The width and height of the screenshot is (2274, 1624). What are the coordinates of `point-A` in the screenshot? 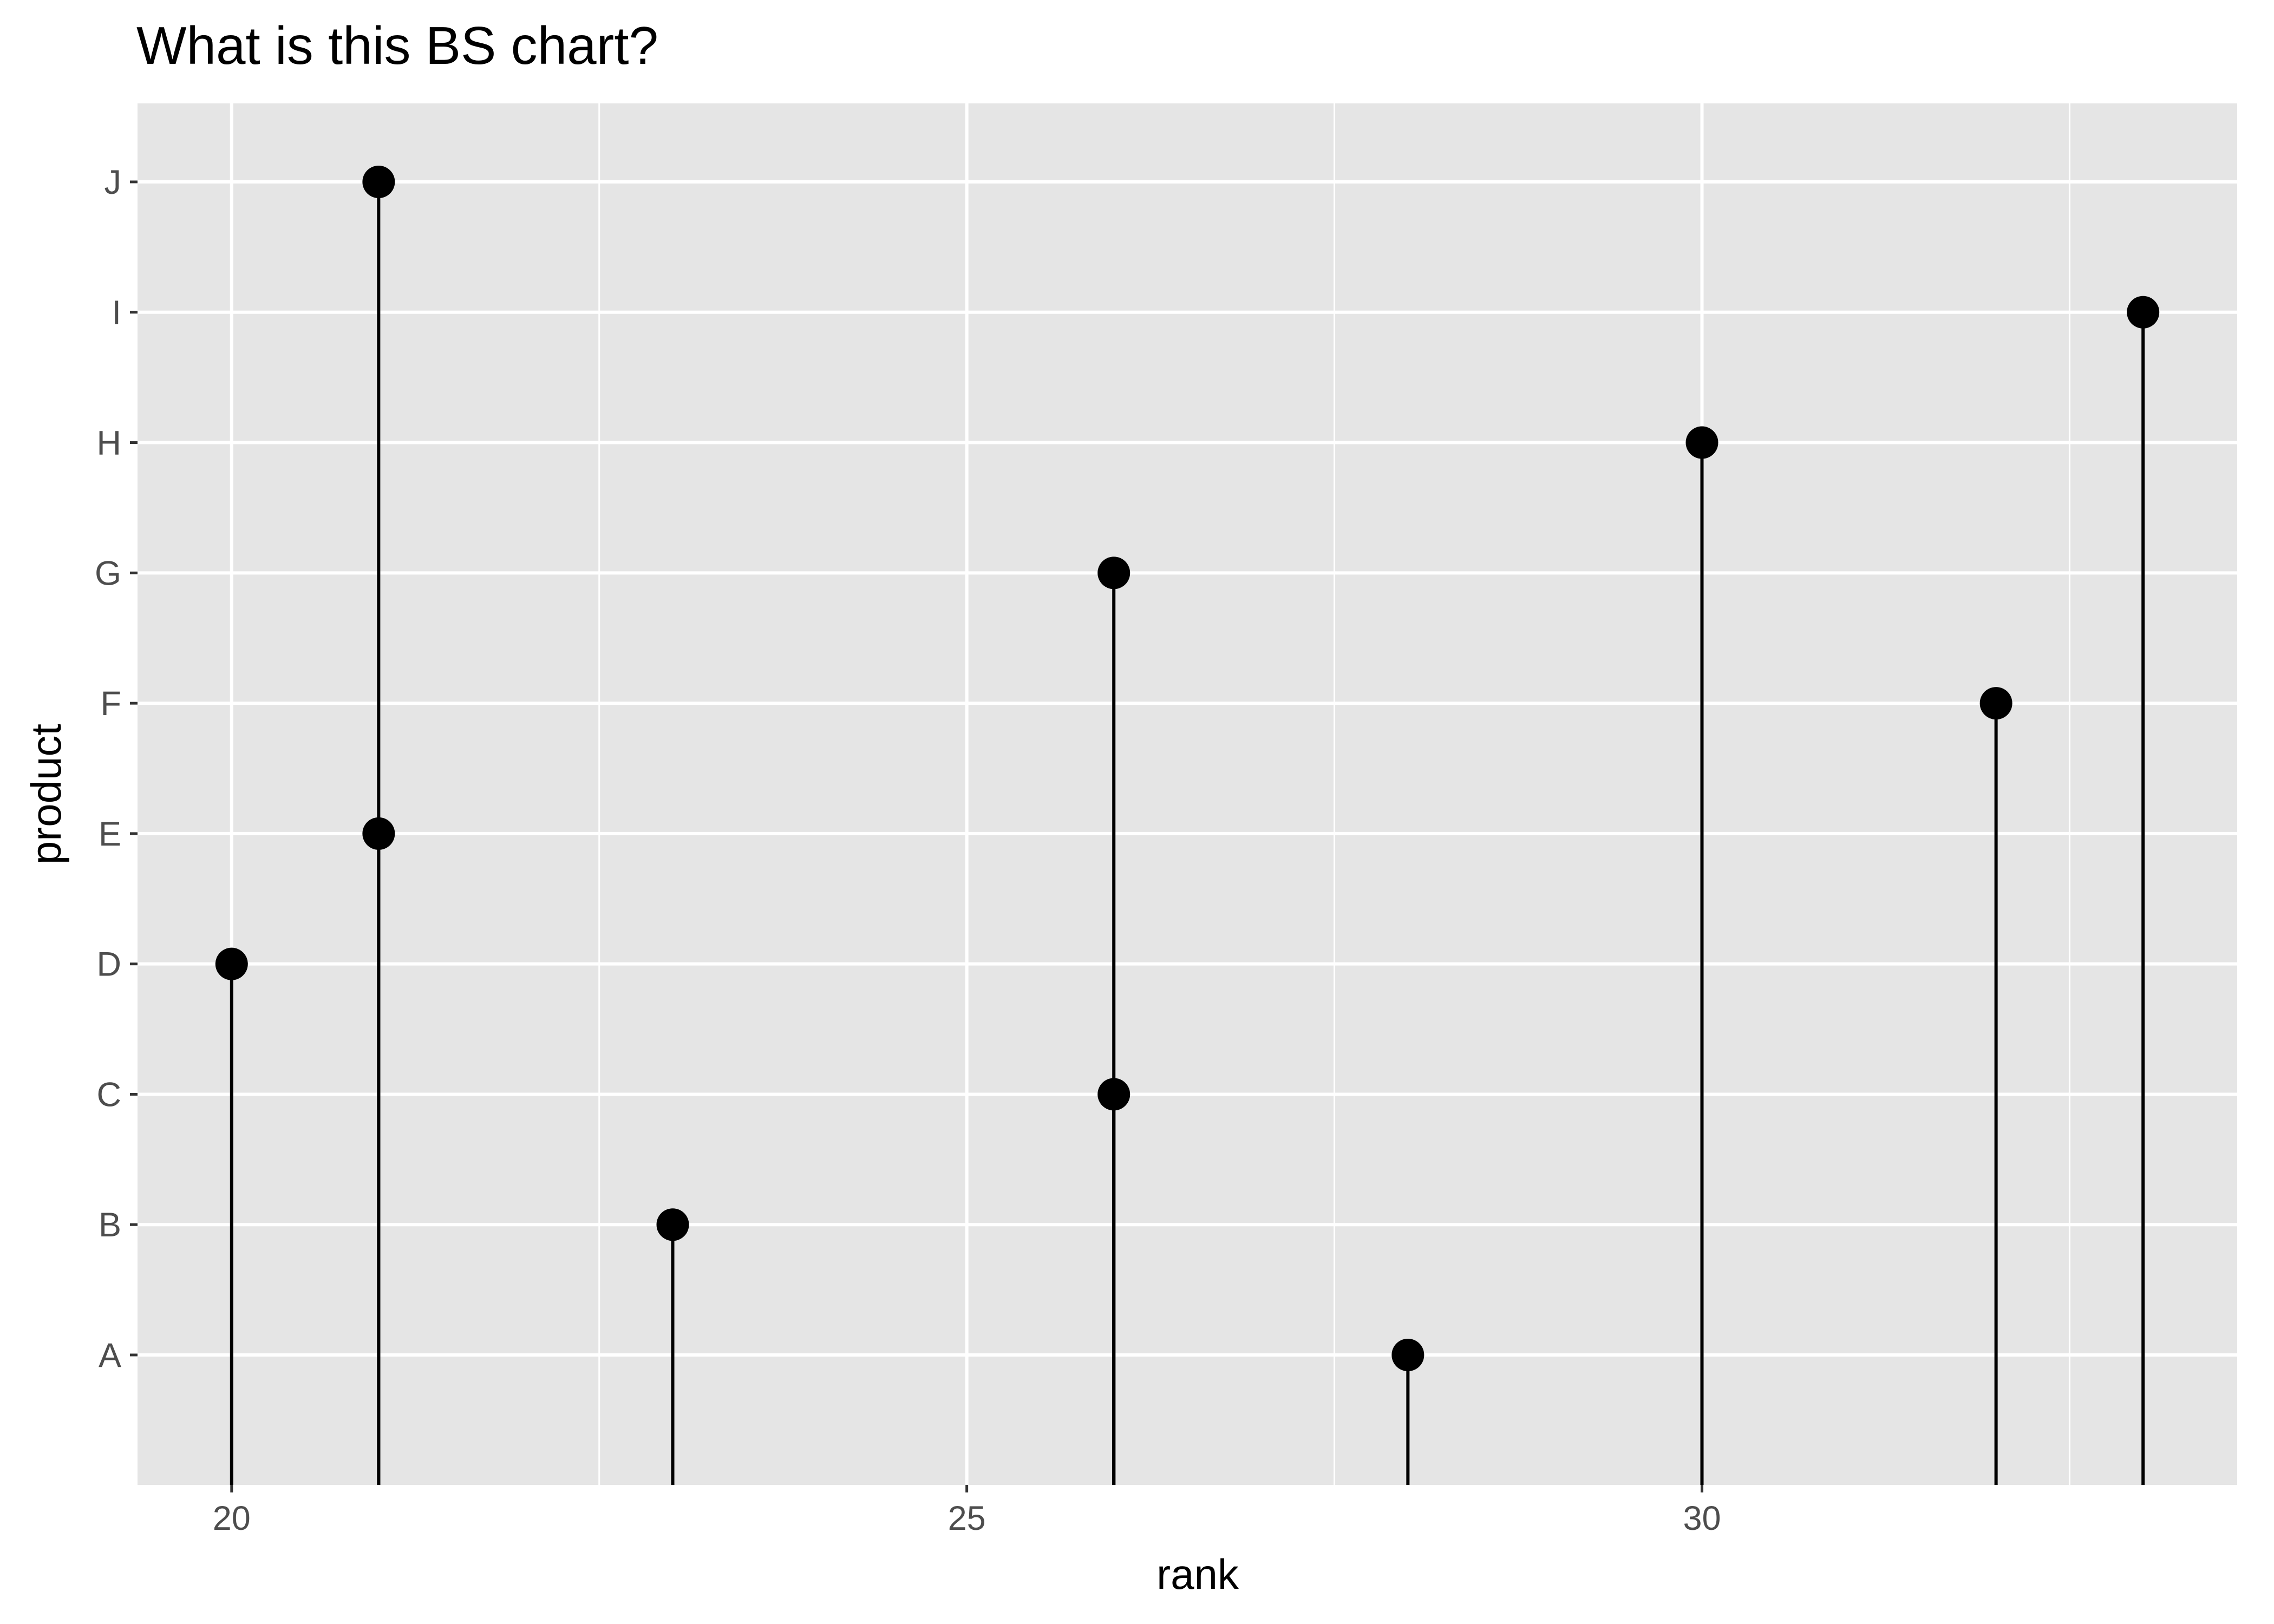 It's located at (1408, 1355).